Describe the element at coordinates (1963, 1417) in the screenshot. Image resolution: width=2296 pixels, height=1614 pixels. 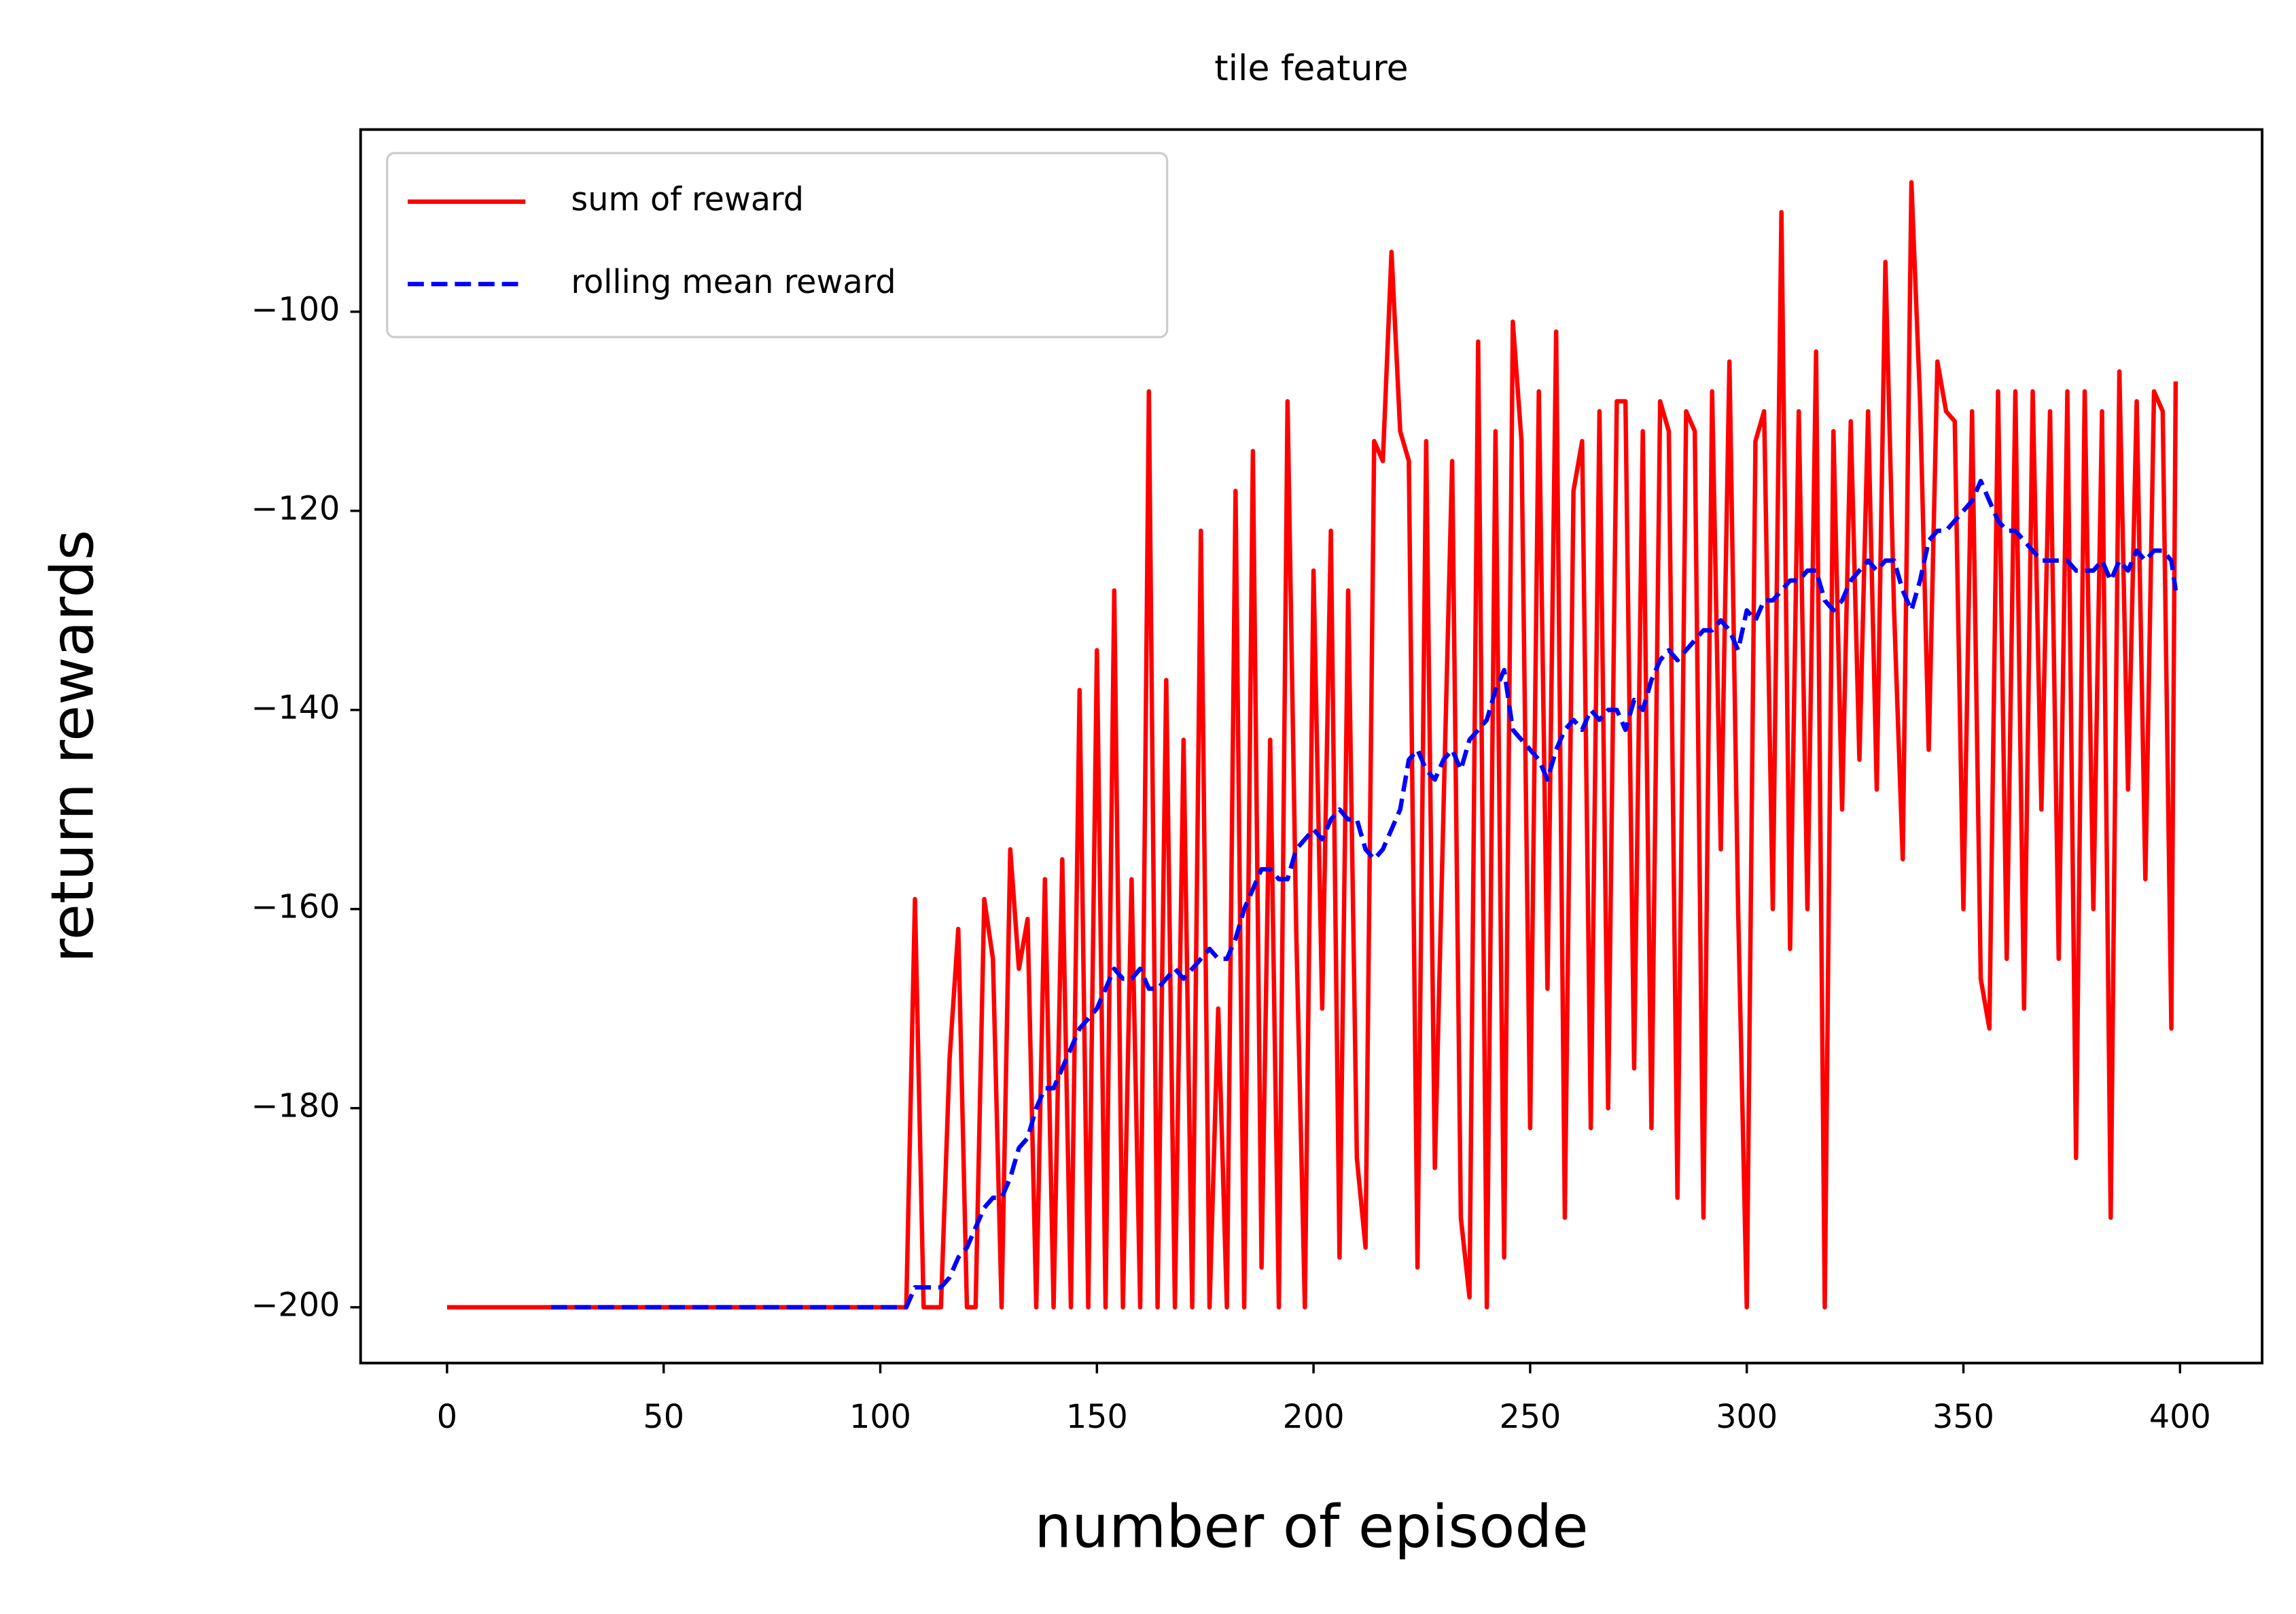
I see `x-tick-label: 350` at that location.